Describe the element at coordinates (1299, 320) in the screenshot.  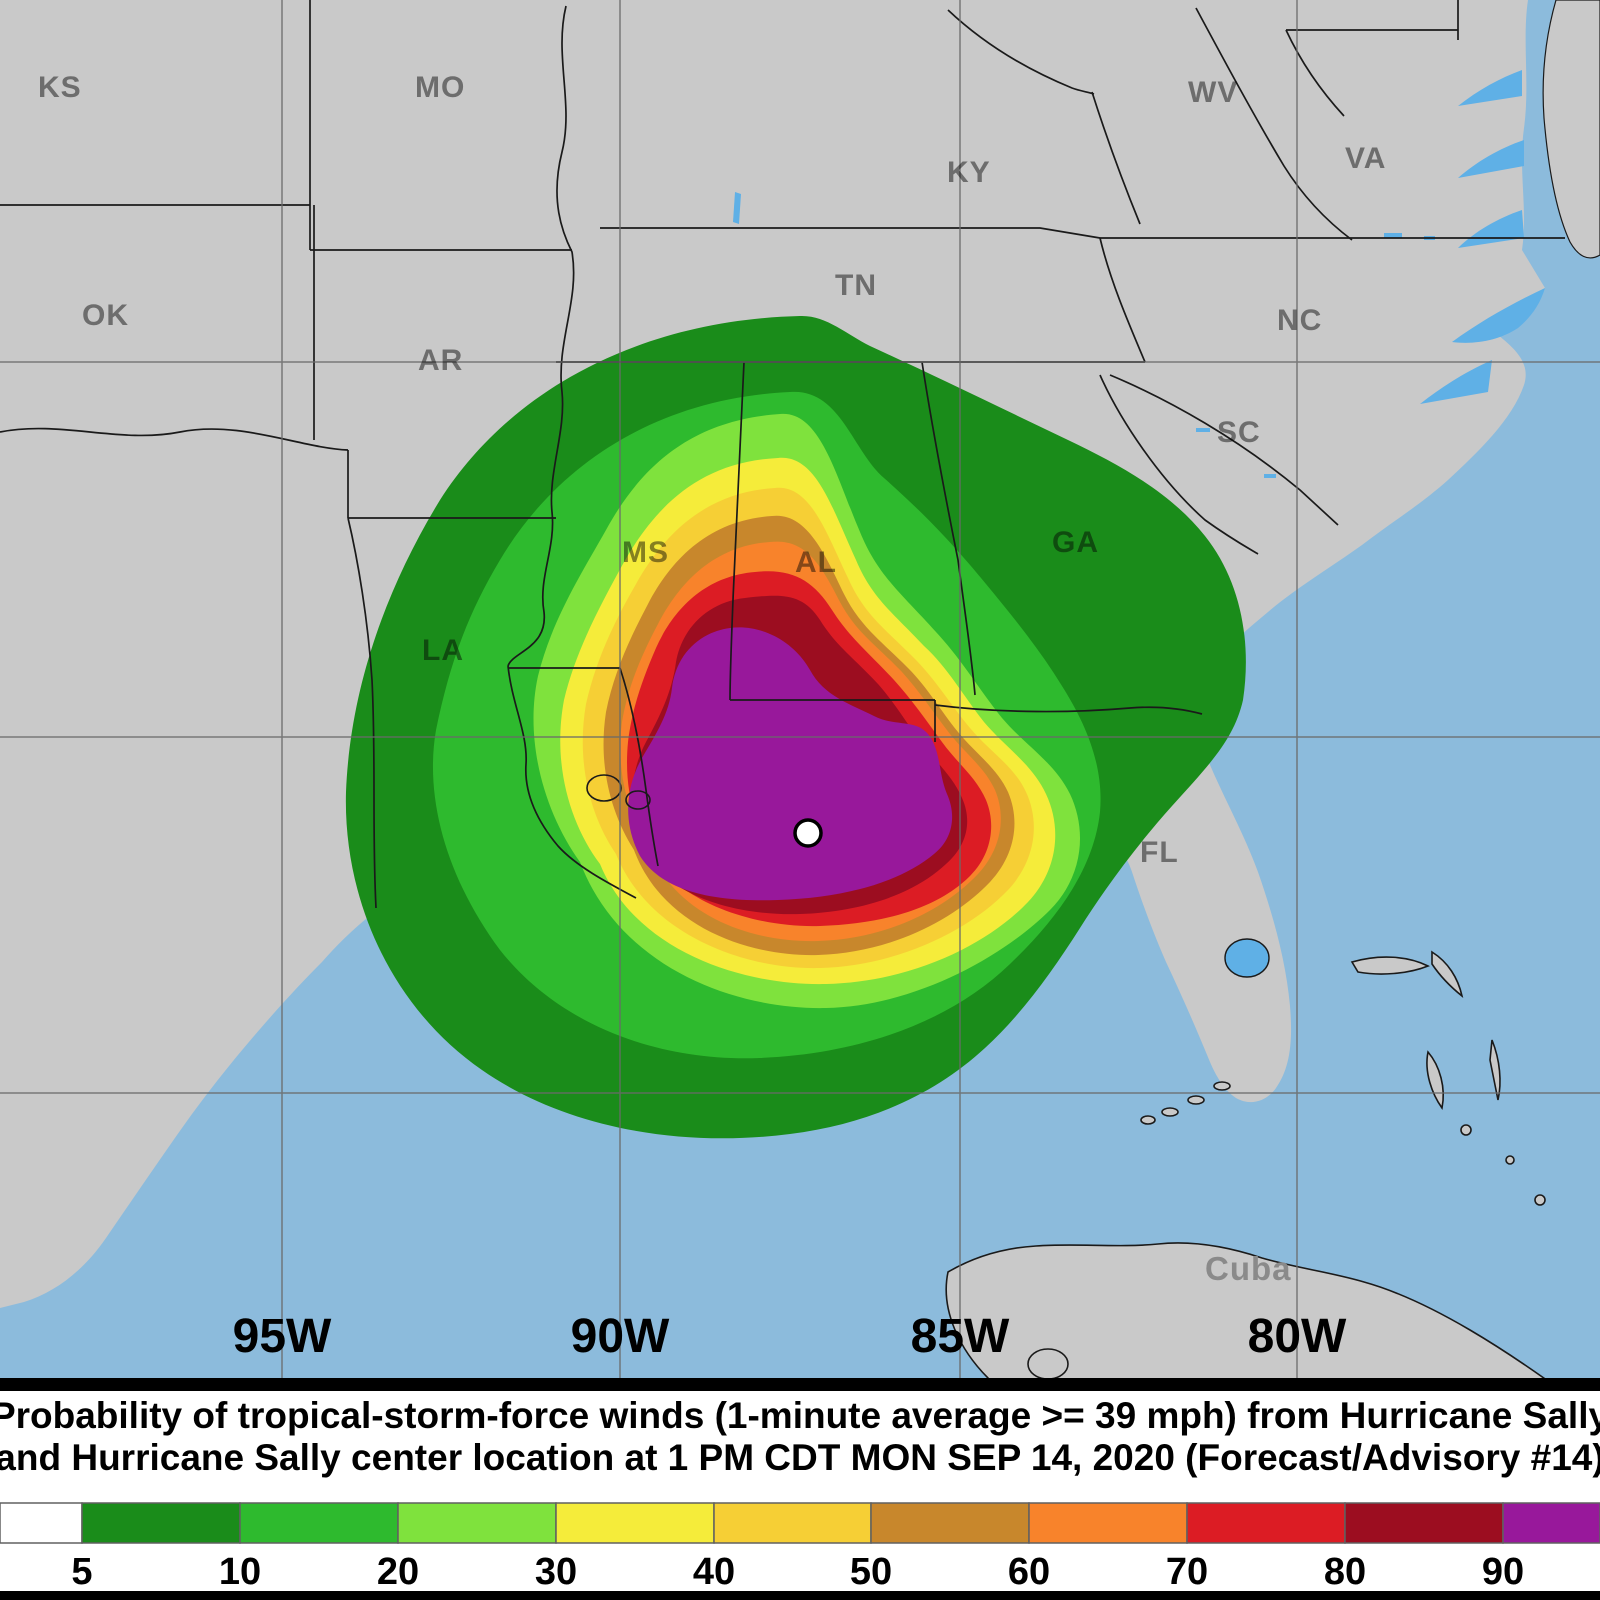
I see `state-label-nc: NC` at that location.